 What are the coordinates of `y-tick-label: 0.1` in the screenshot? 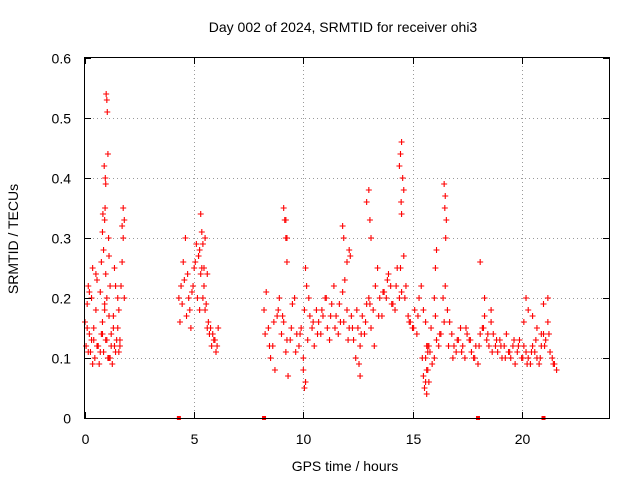 It's located at (62, 359).